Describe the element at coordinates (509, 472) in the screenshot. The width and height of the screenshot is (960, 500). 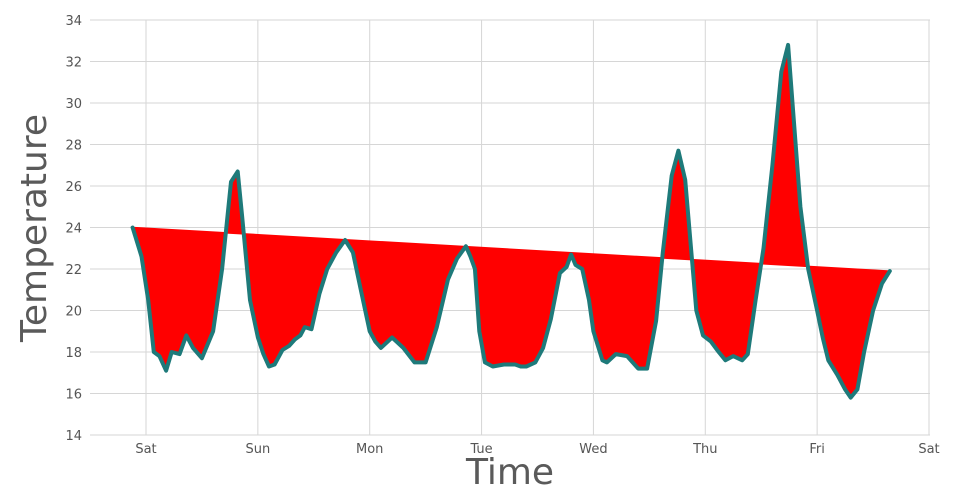
I see `x-axis-title: Time` at that location.